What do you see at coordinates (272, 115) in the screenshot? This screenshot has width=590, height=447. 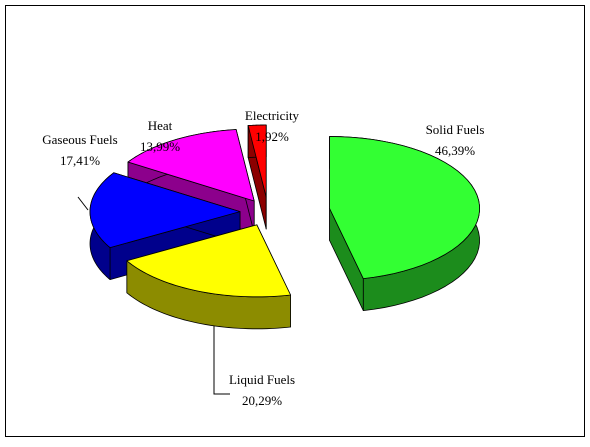 I see `slice-label: Electricity` at bounding box center [272, 115].